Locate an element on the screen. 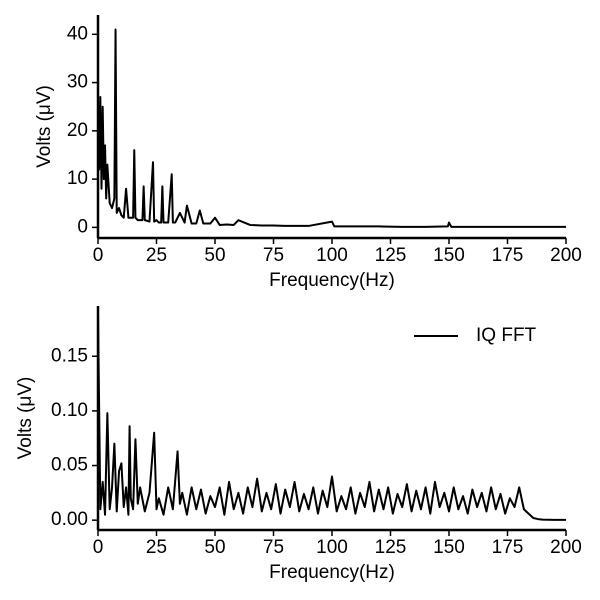  y-tick-label: 0 is located at coordinates (82, 226).